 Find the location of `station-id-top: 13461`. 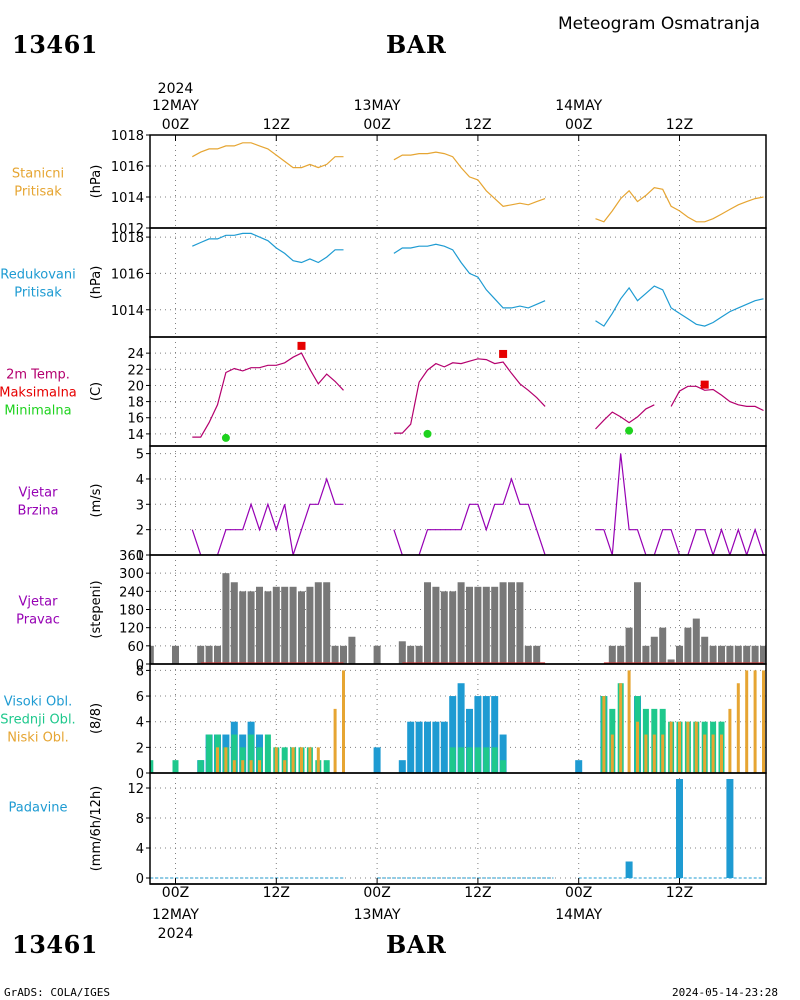

station-id-top: 13461 is located at coordinates (55, 44).